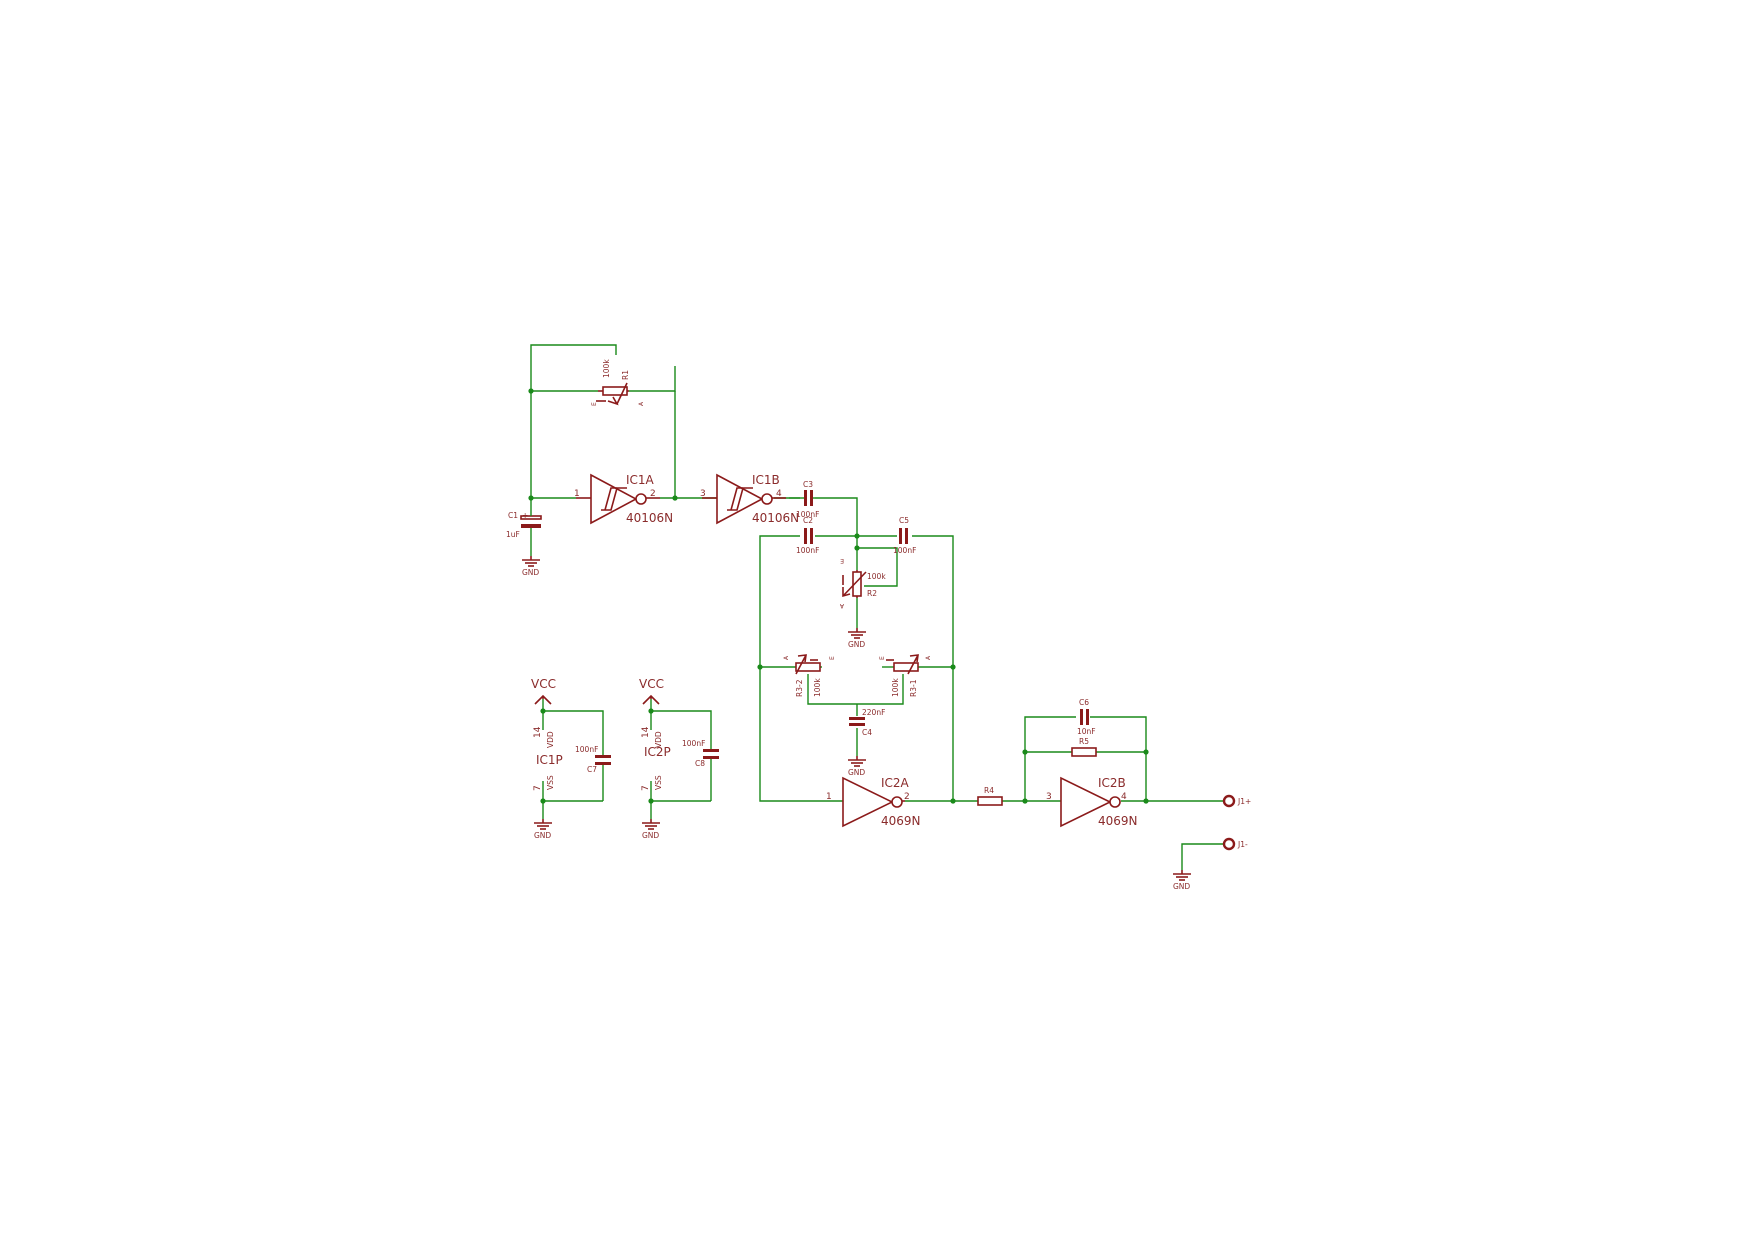  What do you see at coordinates (1092, 802) in the screenshot?
I see `ic2b-inverter: IC2B 4069N 3 4` at bounding box center [1092, 802].